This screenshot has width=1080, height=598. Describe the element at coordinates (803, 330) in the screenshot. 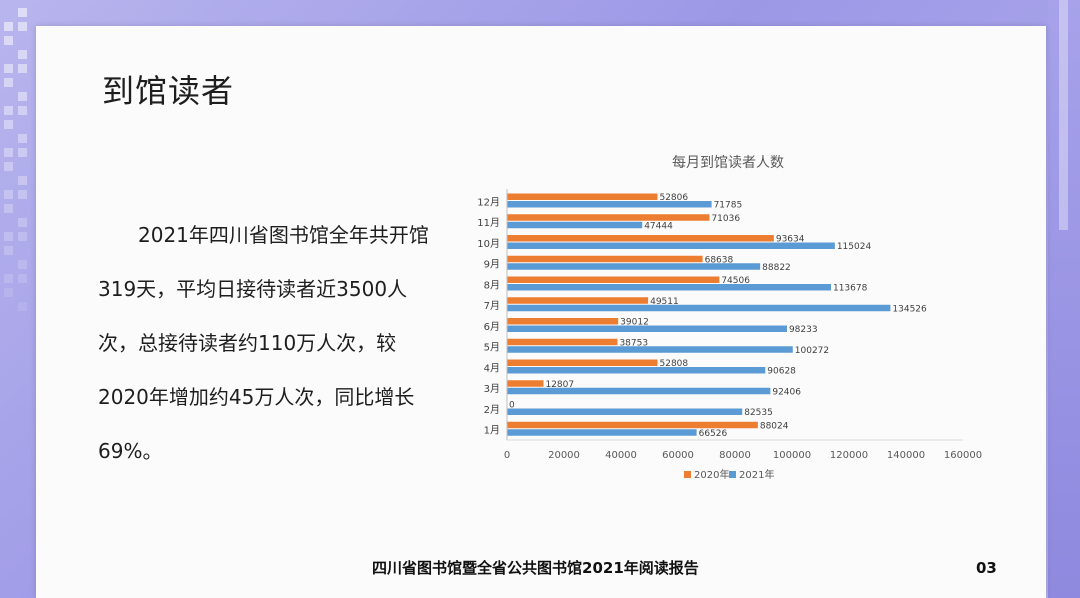

I see `data-label: 98233` at that location.